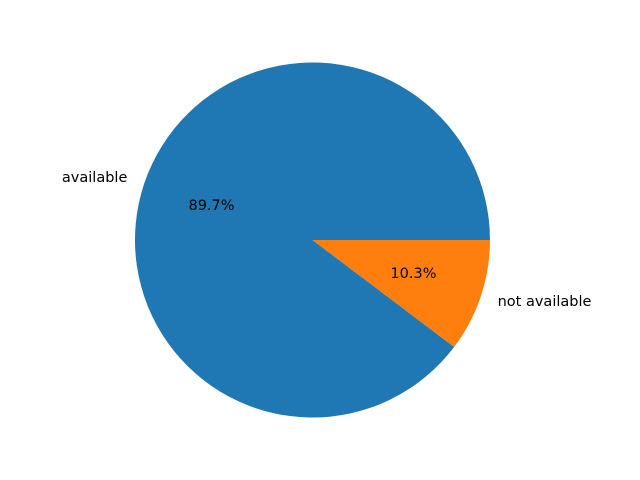 The image size is (640, 480). I want to click on slice-label: available, so click(95, 178).